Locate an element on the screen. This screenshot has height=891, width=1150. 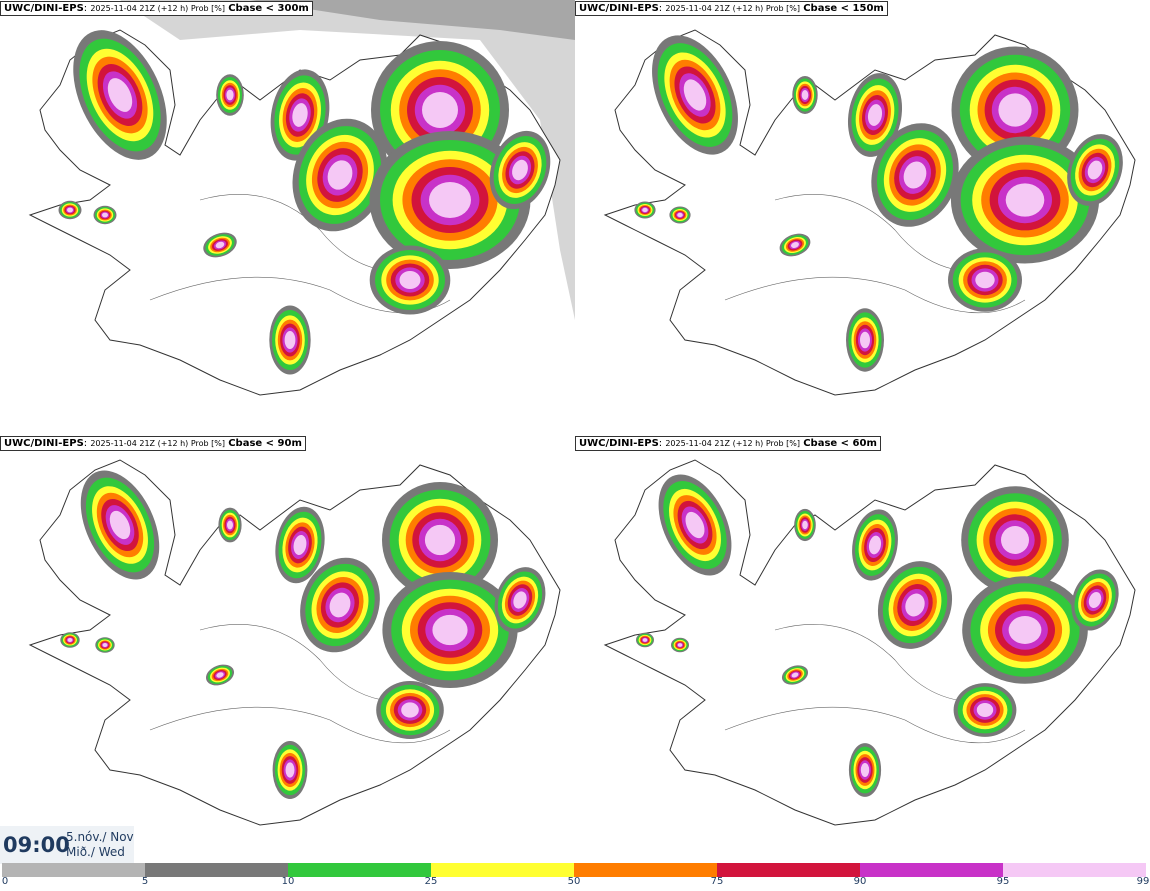
valid-weekday: Mið./ Wed is located at coordinates (95, 852).